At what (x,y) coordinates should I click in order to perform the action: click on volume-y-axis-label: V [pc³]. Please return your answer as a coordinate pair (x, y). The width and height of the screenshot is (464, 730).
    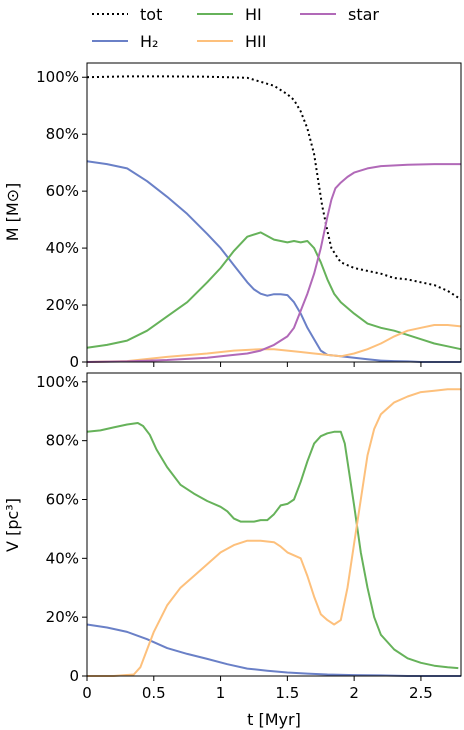
    Looking at the image, I should click on (12, 525).